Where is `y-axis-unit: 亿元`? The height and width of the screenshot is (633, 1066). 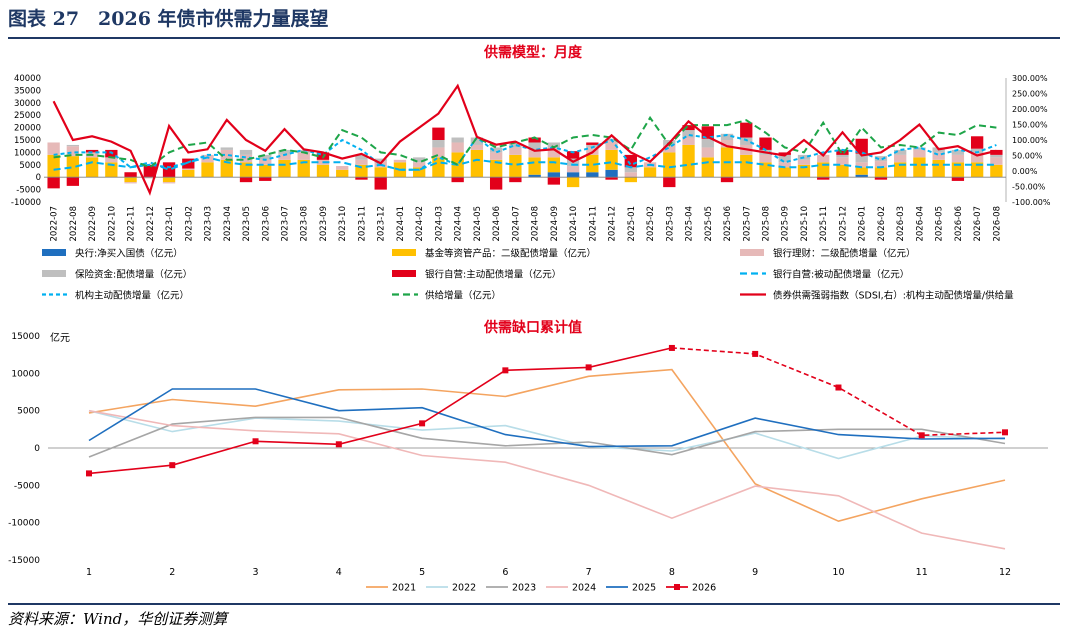 y-axis-unit: 亿元 is located at coordinates (60, 337).